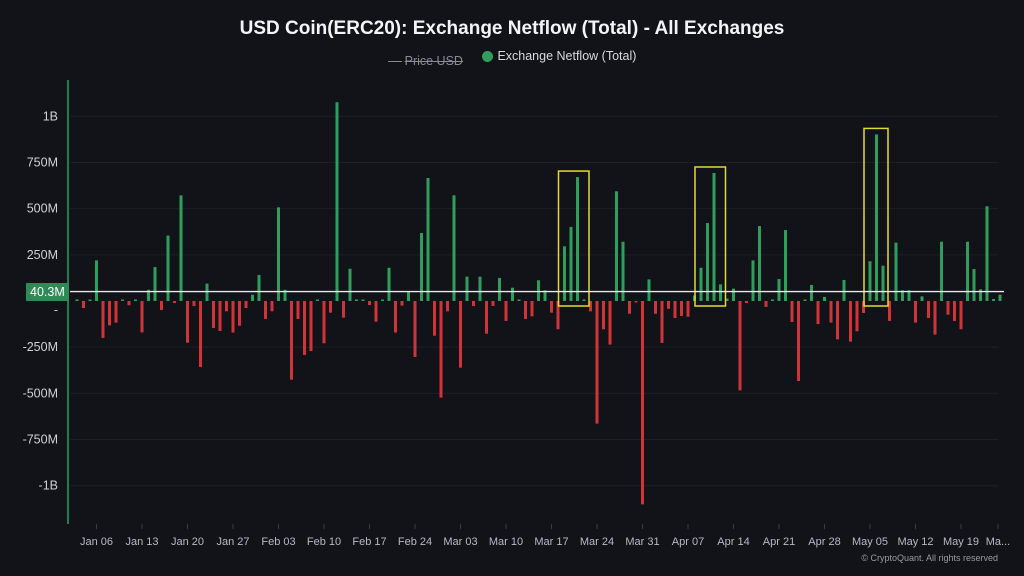 This screenshot has height=576, width=1024. Describe the element at coordinates (488, 56) in the screenshot. I see `dot-icon` at that location.